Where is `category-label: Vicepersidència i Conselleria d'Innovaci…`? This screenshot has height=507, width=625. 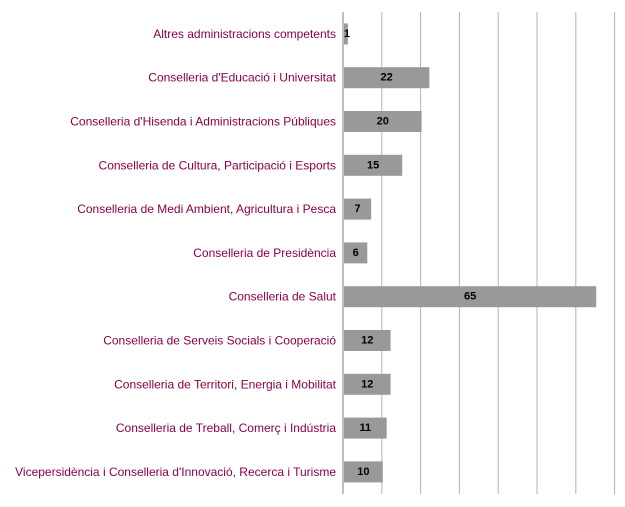
category-label: Vicepersidència i Conselleria d'Innovaci… is located at coordinates (175, 472).